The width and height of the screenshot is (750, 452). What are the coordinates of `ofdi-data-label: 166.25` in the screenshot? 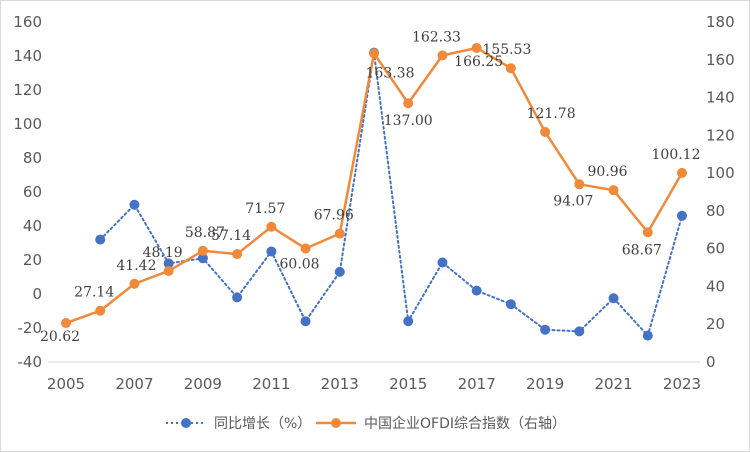 It's located at (478, 62).